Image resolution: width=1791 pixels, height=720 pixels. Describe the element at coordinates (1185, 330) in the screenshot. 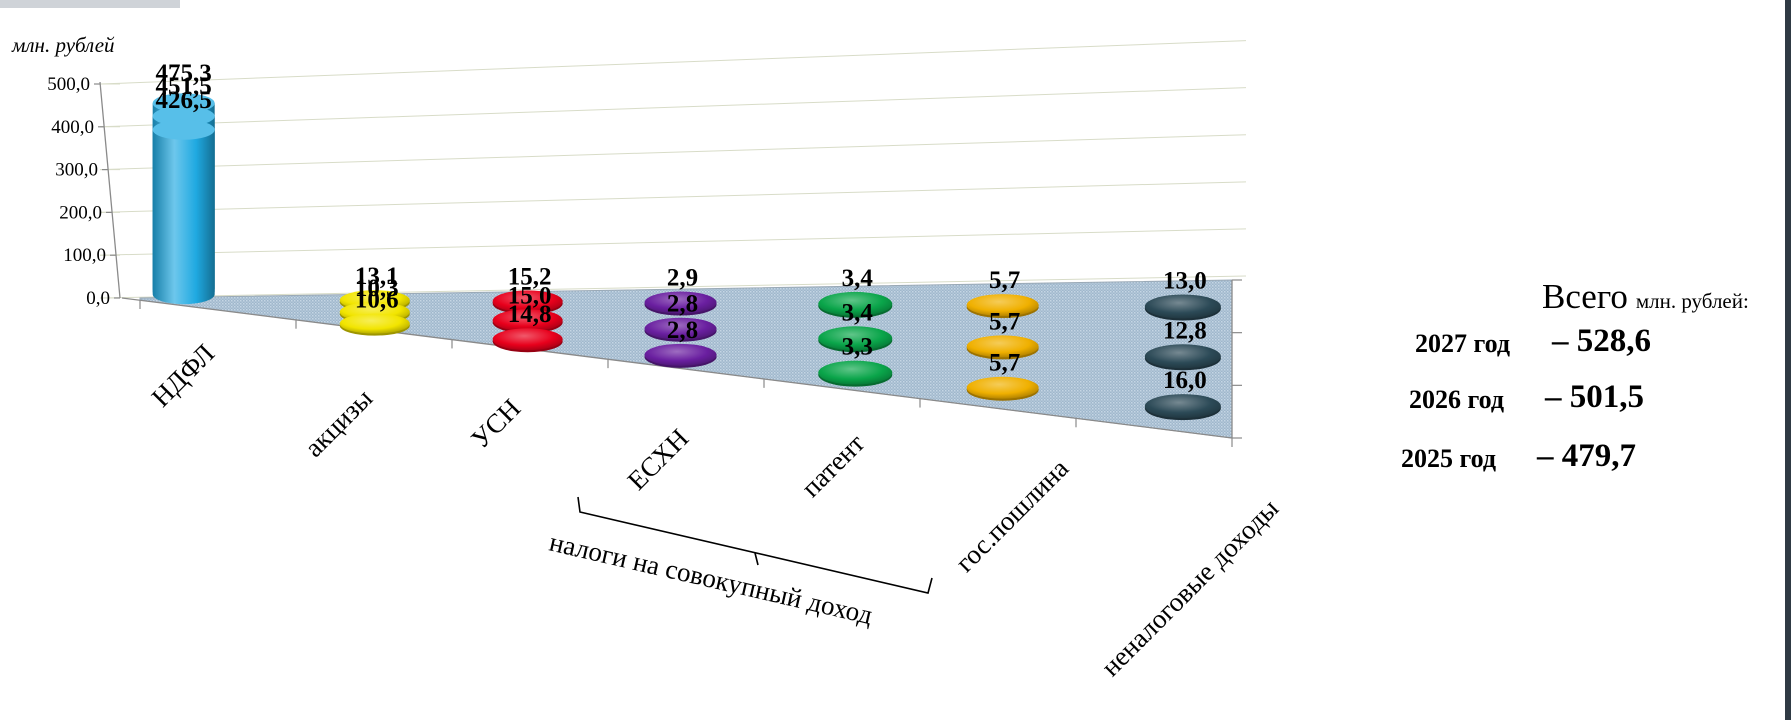

I see `value-label-1-6: 12,8` at that location.